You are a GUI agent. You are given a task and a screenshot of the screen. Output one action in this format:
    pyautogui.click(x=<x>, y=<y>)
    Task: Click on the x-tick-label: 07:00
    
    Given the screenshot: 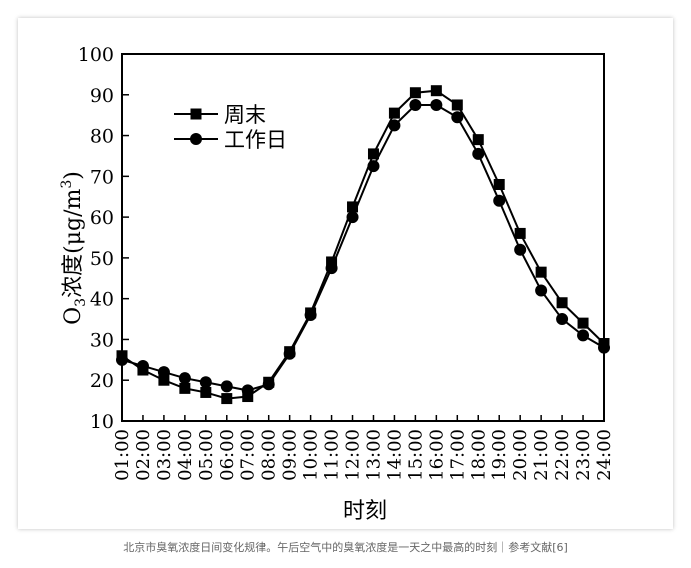 What is the action you would take?
    pyautogui.click(x=248, y=455)
    